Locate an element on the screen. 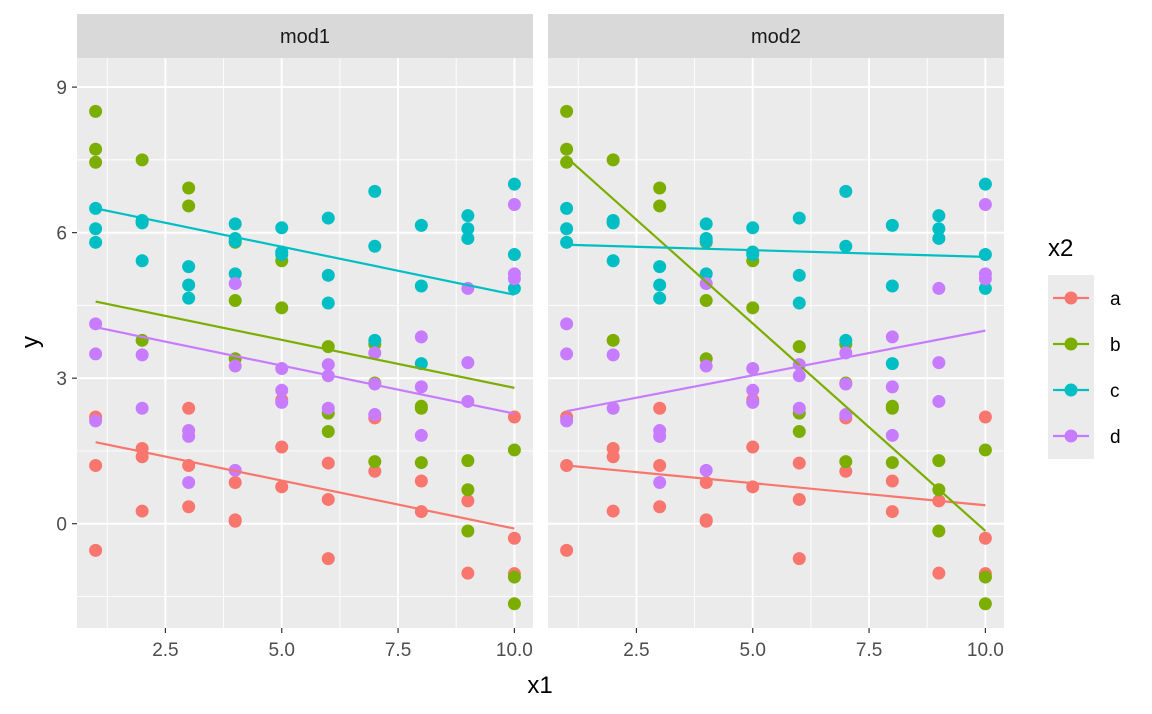 This screenshot has height=714, width=1152. fit-line-d is located at coordinates (776, 371).